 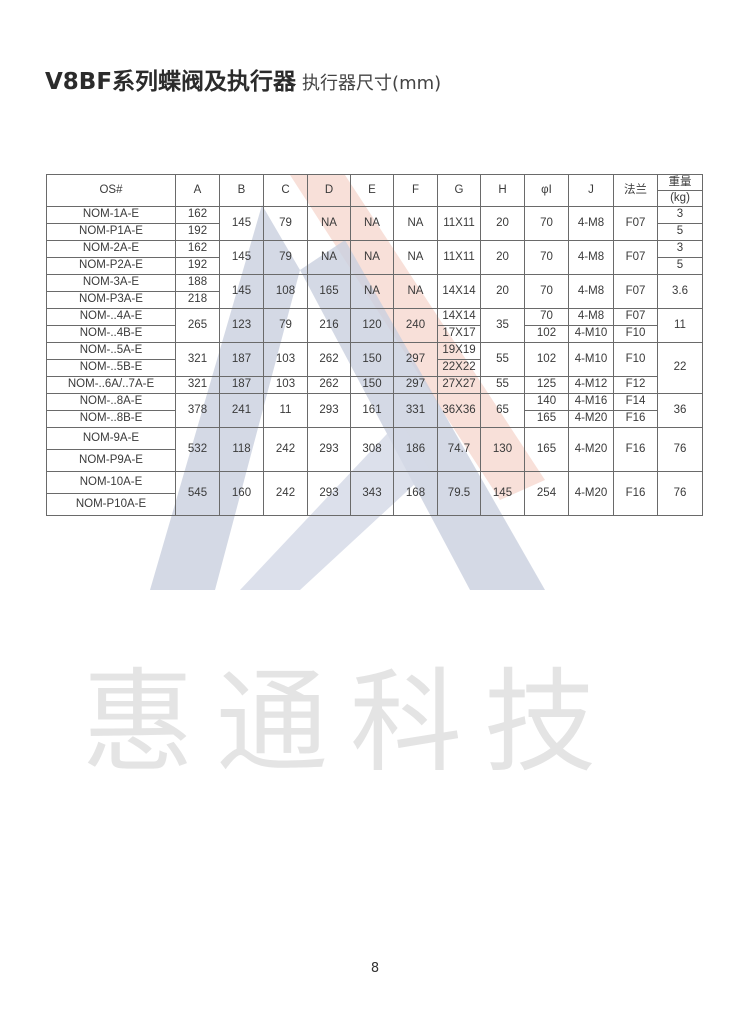 What do you see at coordinates (111, 482) in the screenshot?
I see `model-cell: NOM-10A-E` at bounding box center [111, 482].